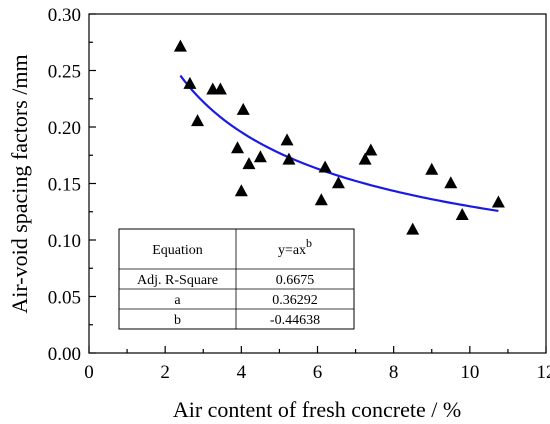 Image resolution: width=550 pixels, height=424 pixels. Describe the element at coordinates (295, 320) in the screenshot. I see `fit-table-value: -0.44638` at that location.